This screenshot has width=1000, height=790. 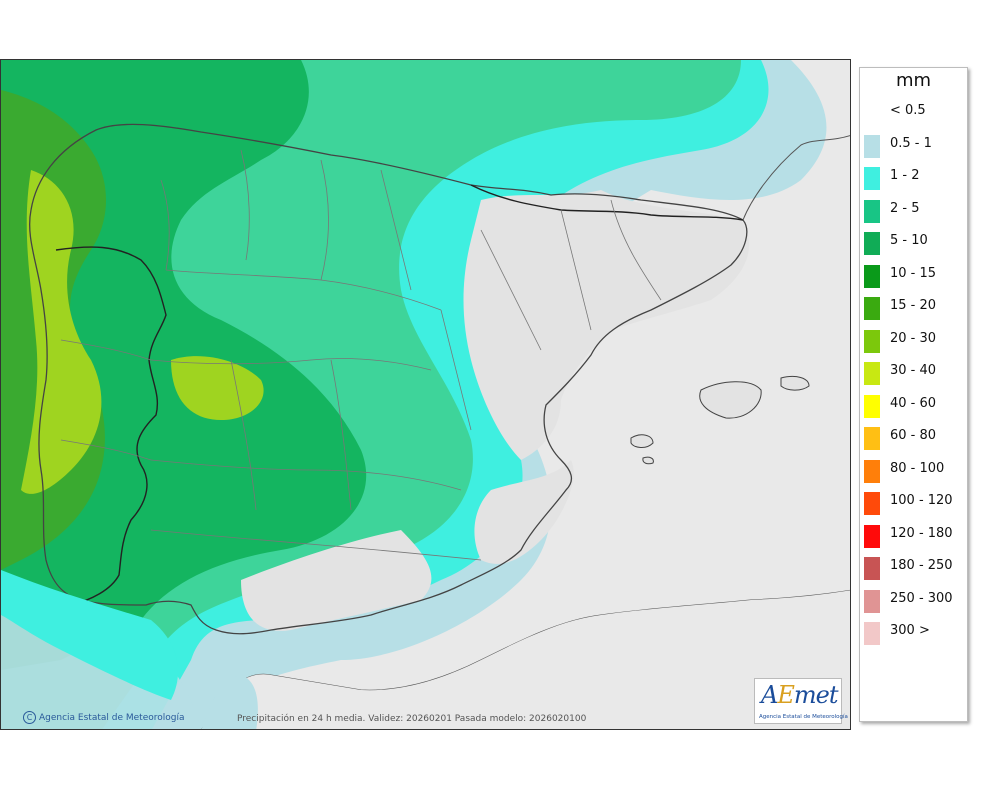 I want to click on dry-area-south, so click(x=336, y=580).